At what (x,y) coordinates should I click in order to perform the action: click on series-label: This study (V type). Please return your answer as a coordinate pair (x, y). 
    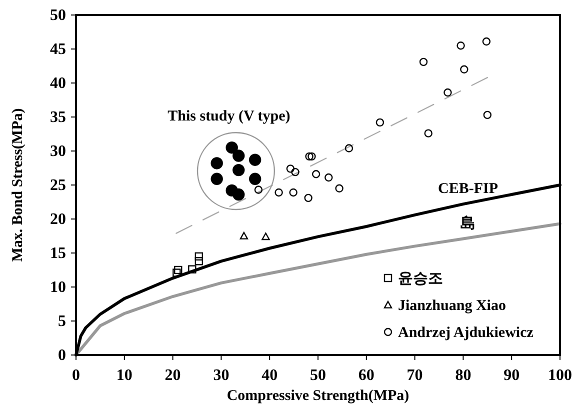
    Looking at the image, I should click on (229, 116).